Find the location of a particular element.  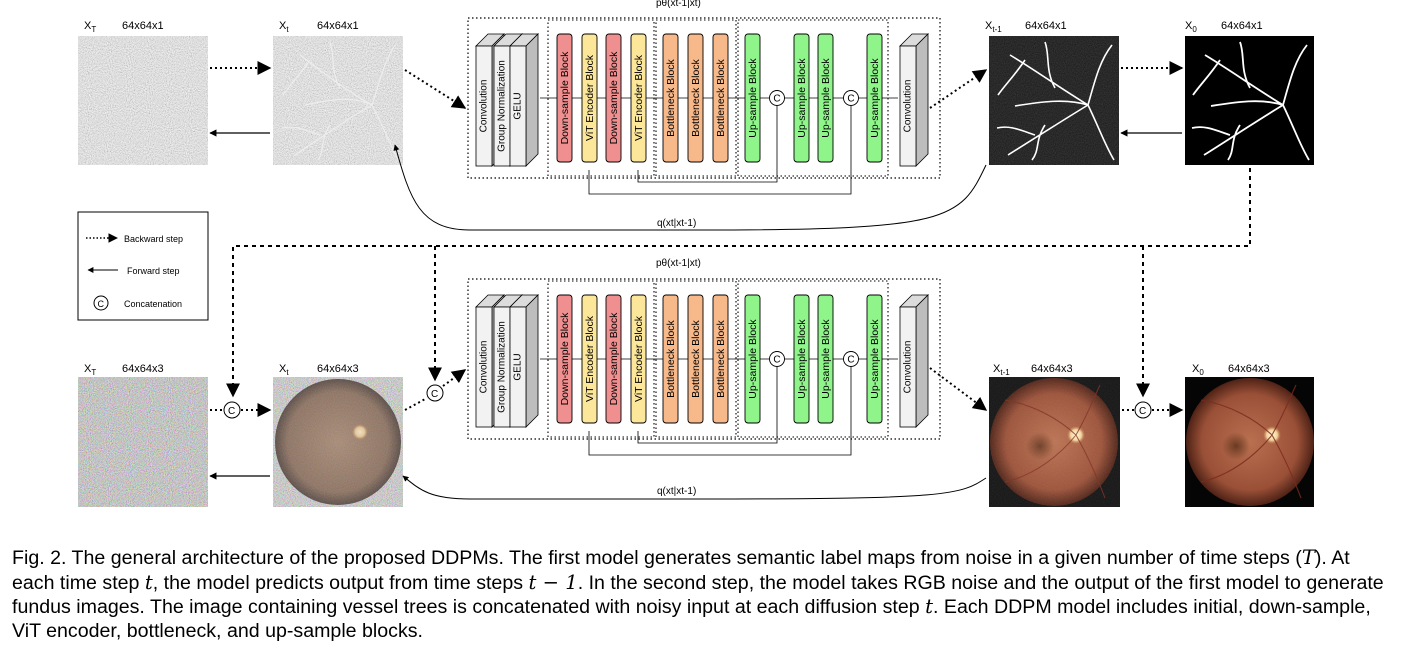

bottom-xT-noise-image is located at coordinates (143, 442).